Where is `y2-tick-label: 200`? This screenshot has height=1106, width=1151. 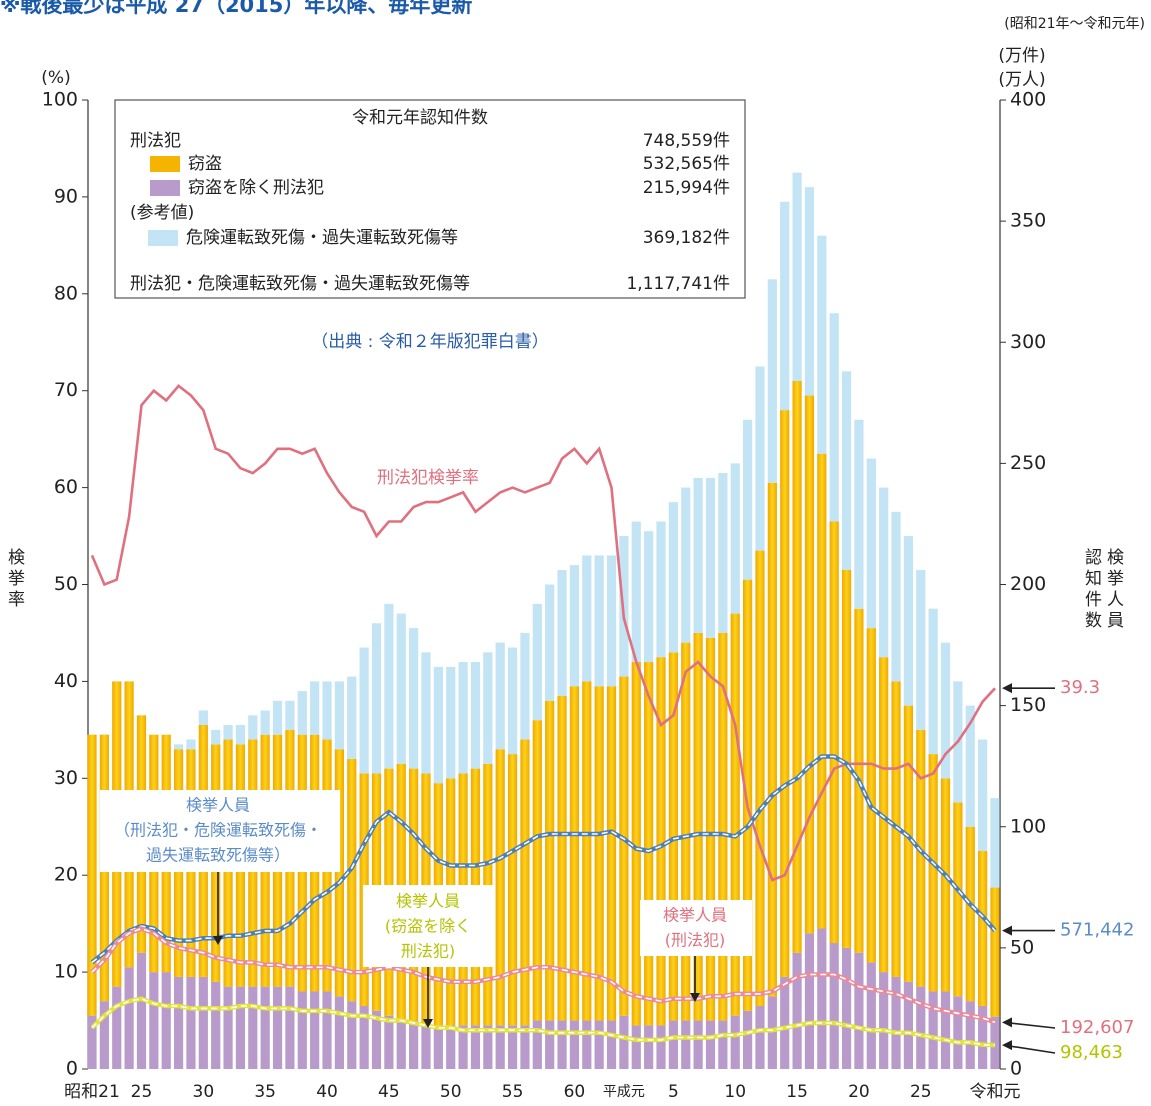
y2-tick-label: 200 is located at coordinates (1028, 584).